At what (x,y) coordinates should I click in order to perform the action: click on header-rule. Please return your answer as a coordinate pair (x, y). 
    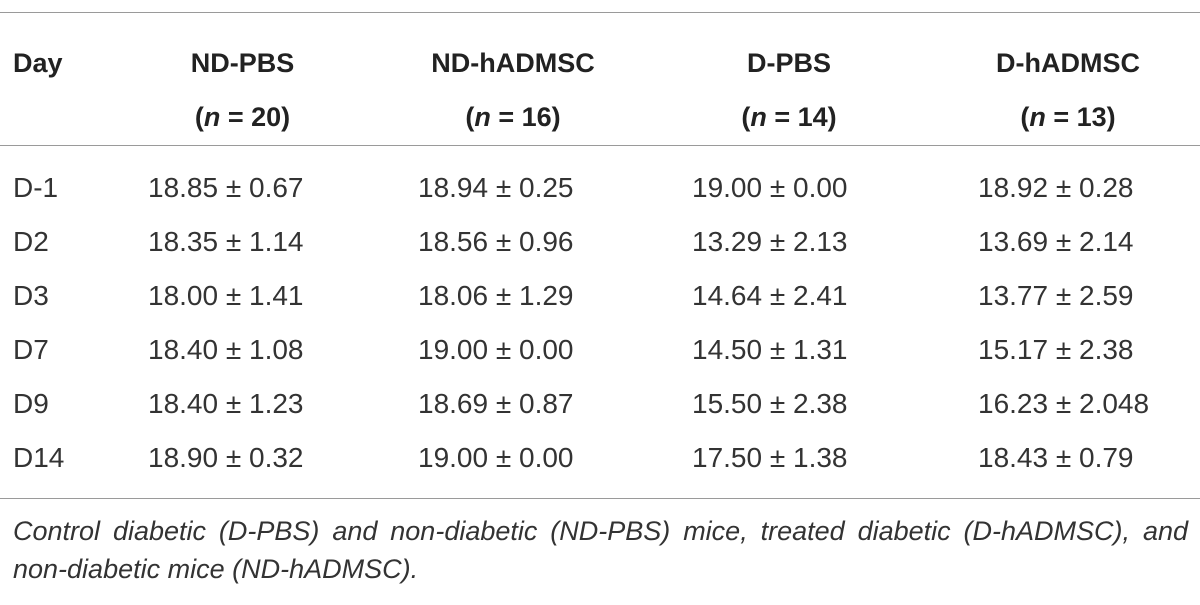
    Looking at the image, I should click on (600, 145).